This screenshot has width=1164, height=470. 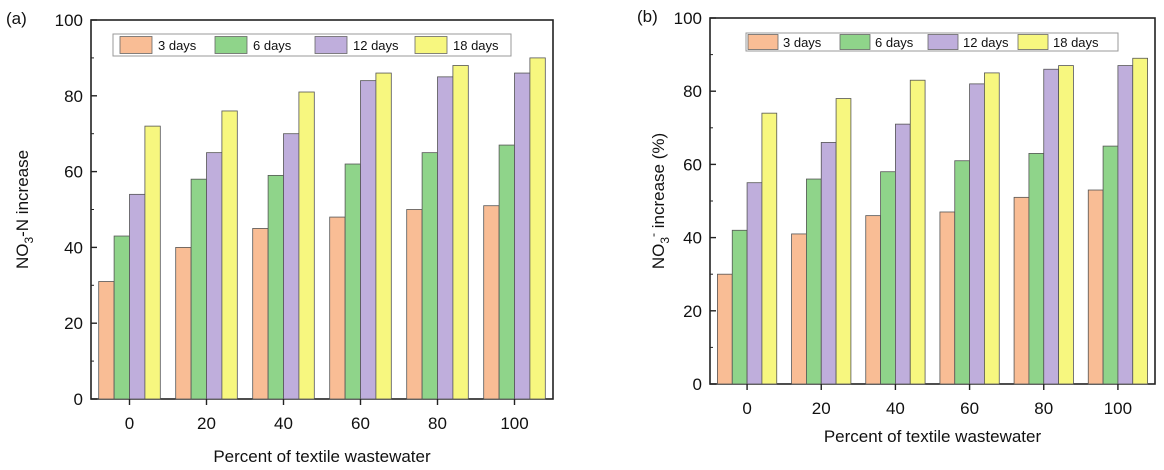 I want to click on chart-b-y-axis-label: NO3- increase (%), so click(x=659, y=201).